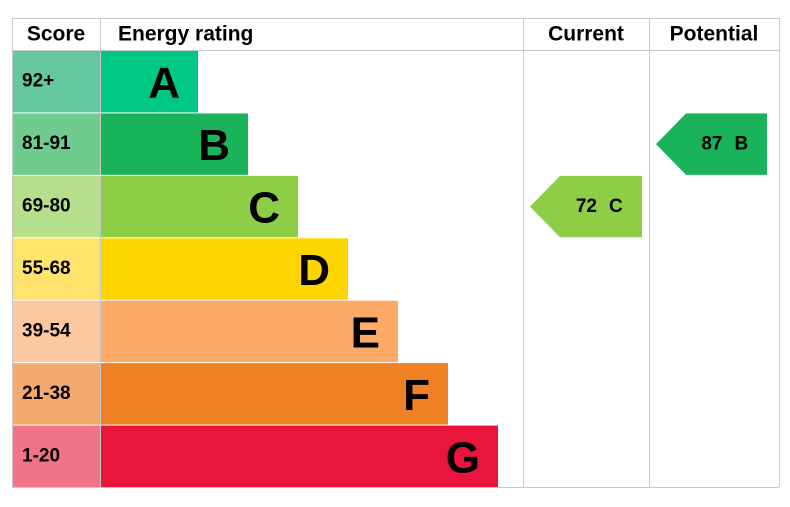 The width and height of the screenshot is (790, 507). I want to click on score-label: 92+, so click(38, 81).